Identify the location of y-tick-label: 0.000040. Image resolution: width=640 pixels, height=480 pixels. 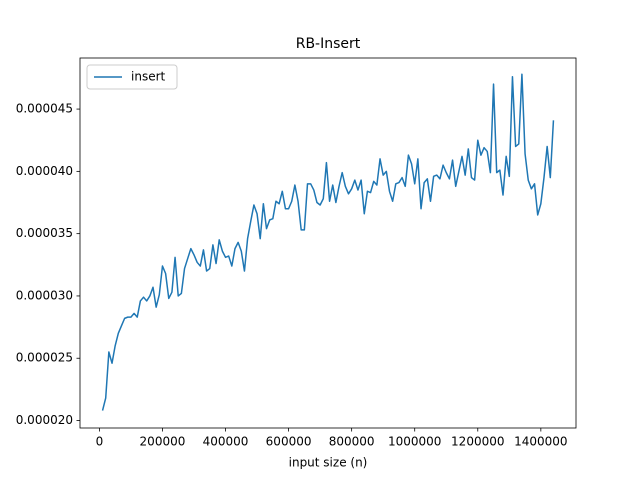
(44, 171).